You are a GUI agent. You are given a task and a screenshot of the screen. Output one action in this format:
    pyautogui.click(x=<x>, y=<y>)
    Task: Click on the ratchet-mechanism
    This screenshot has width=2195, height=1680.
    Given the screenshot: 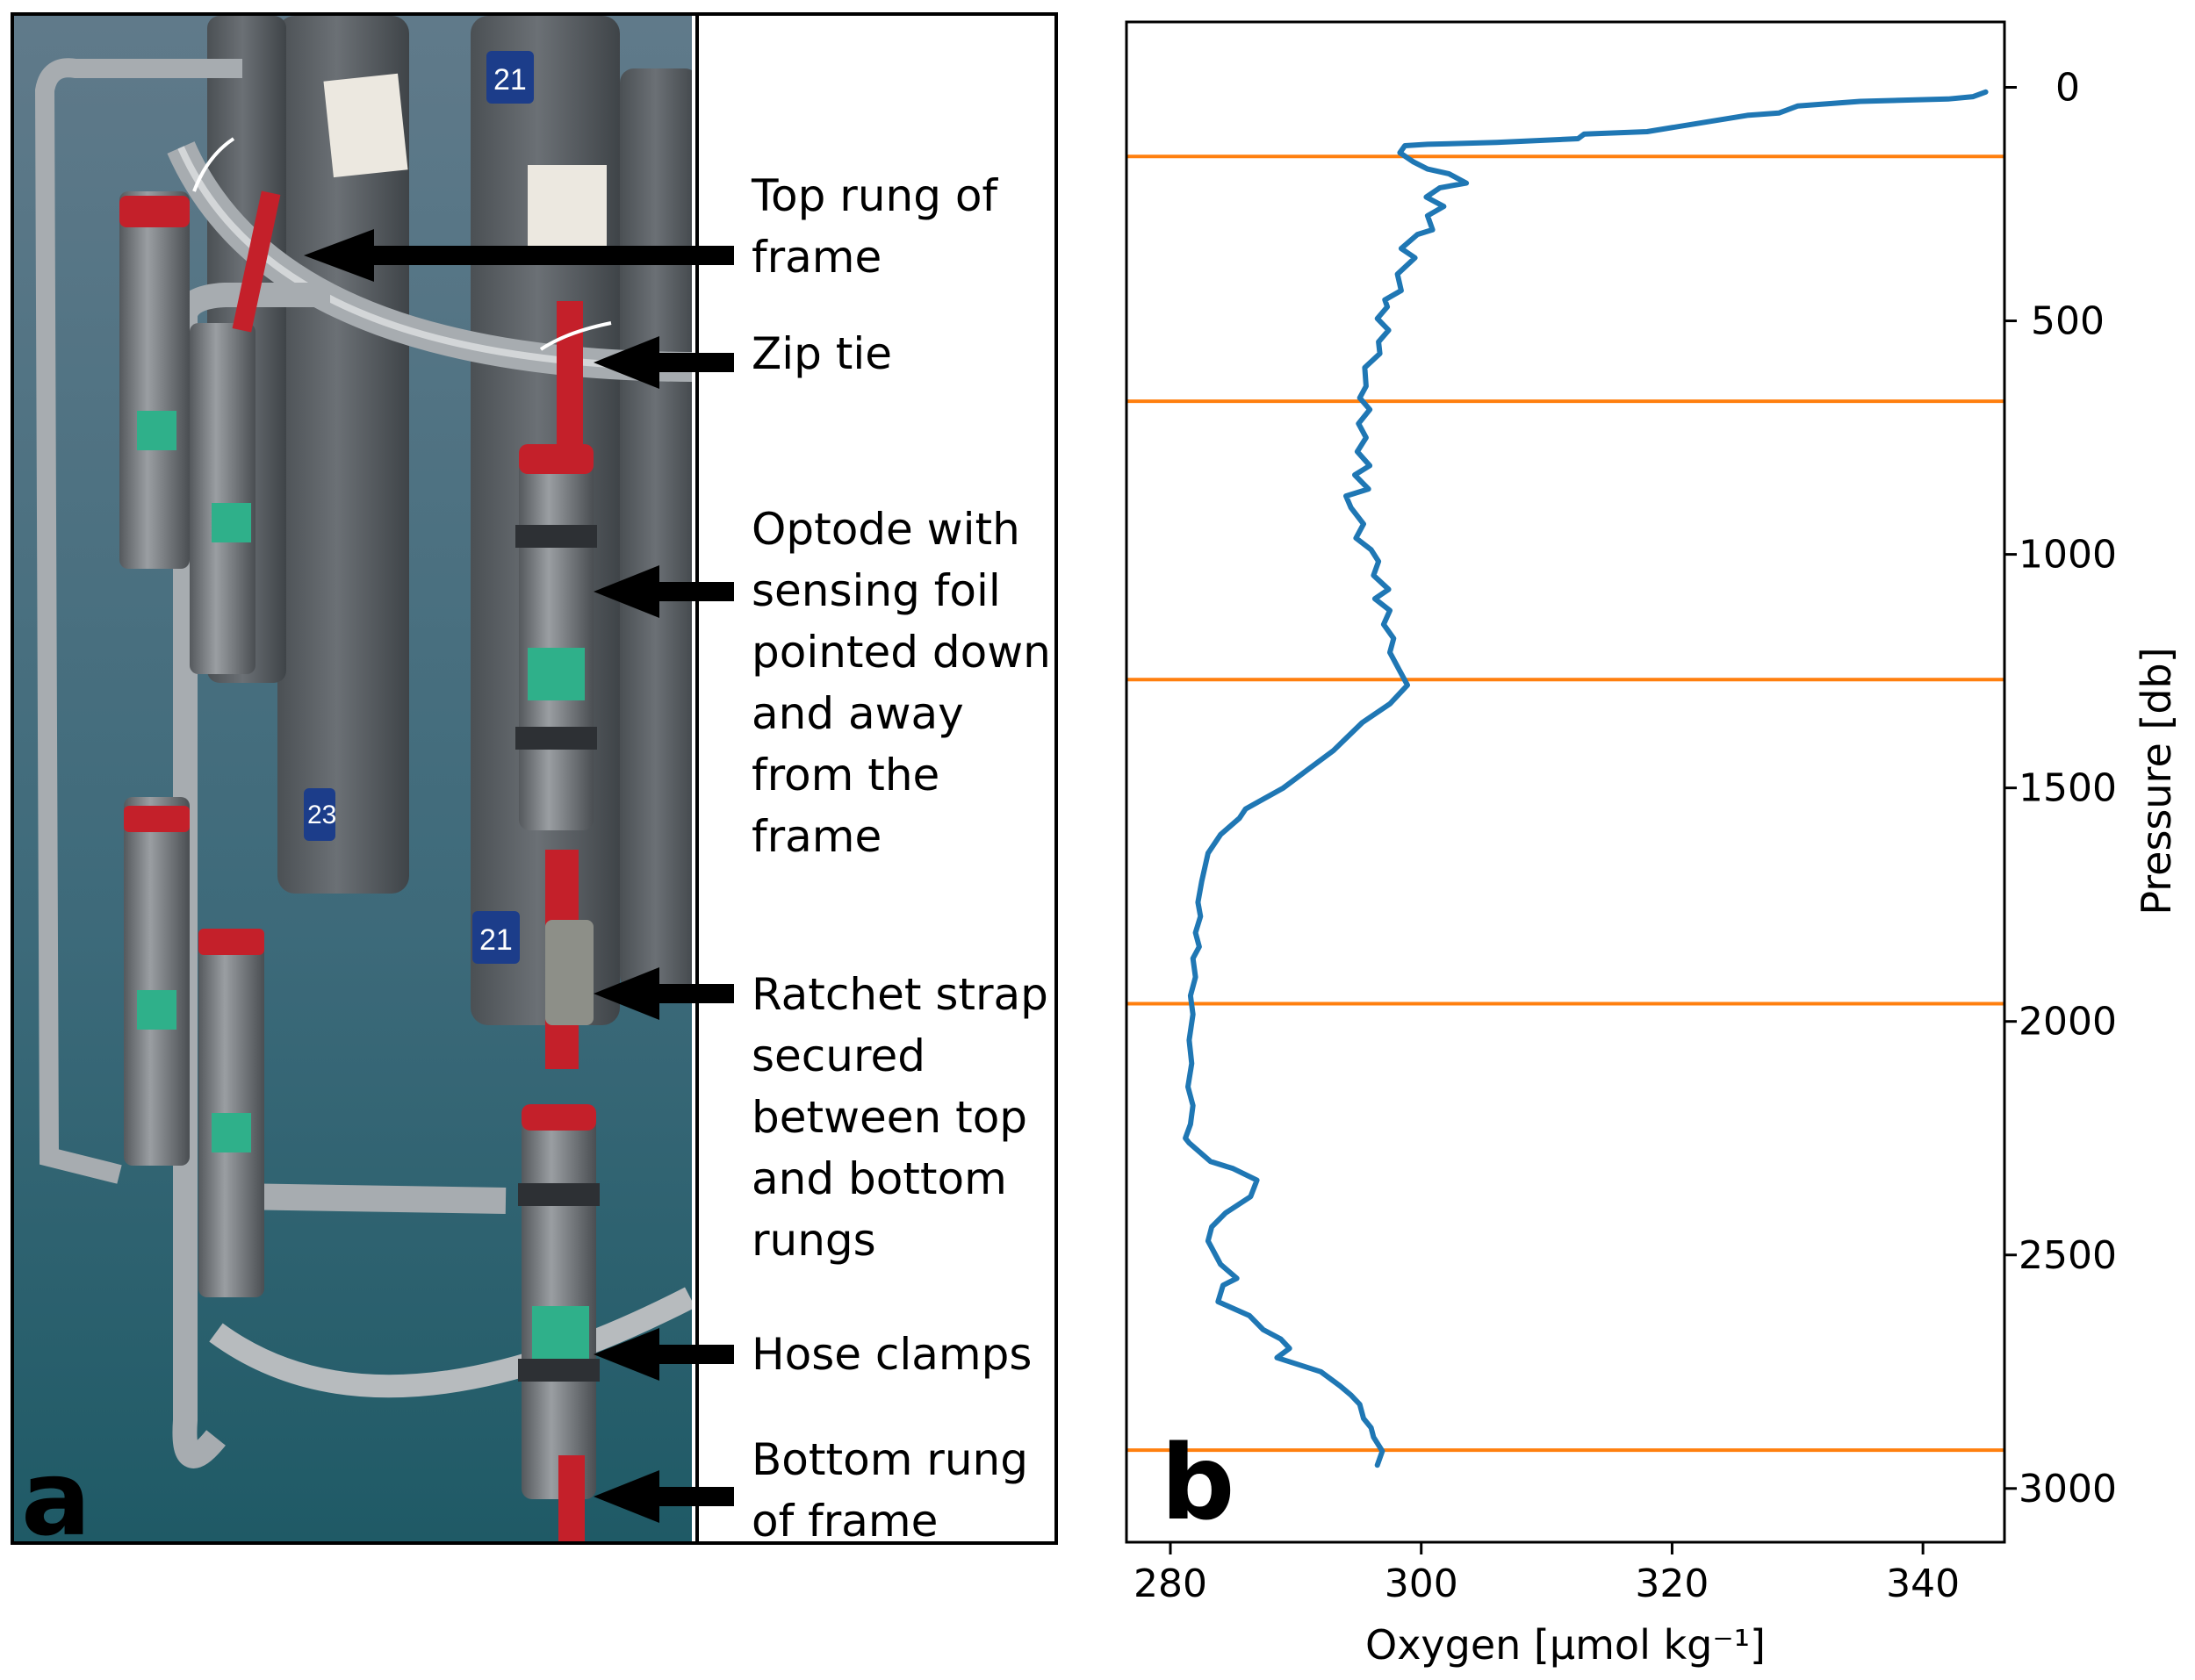 What is the action you would take?
    pyautogui.click(x=569, y=972)
    